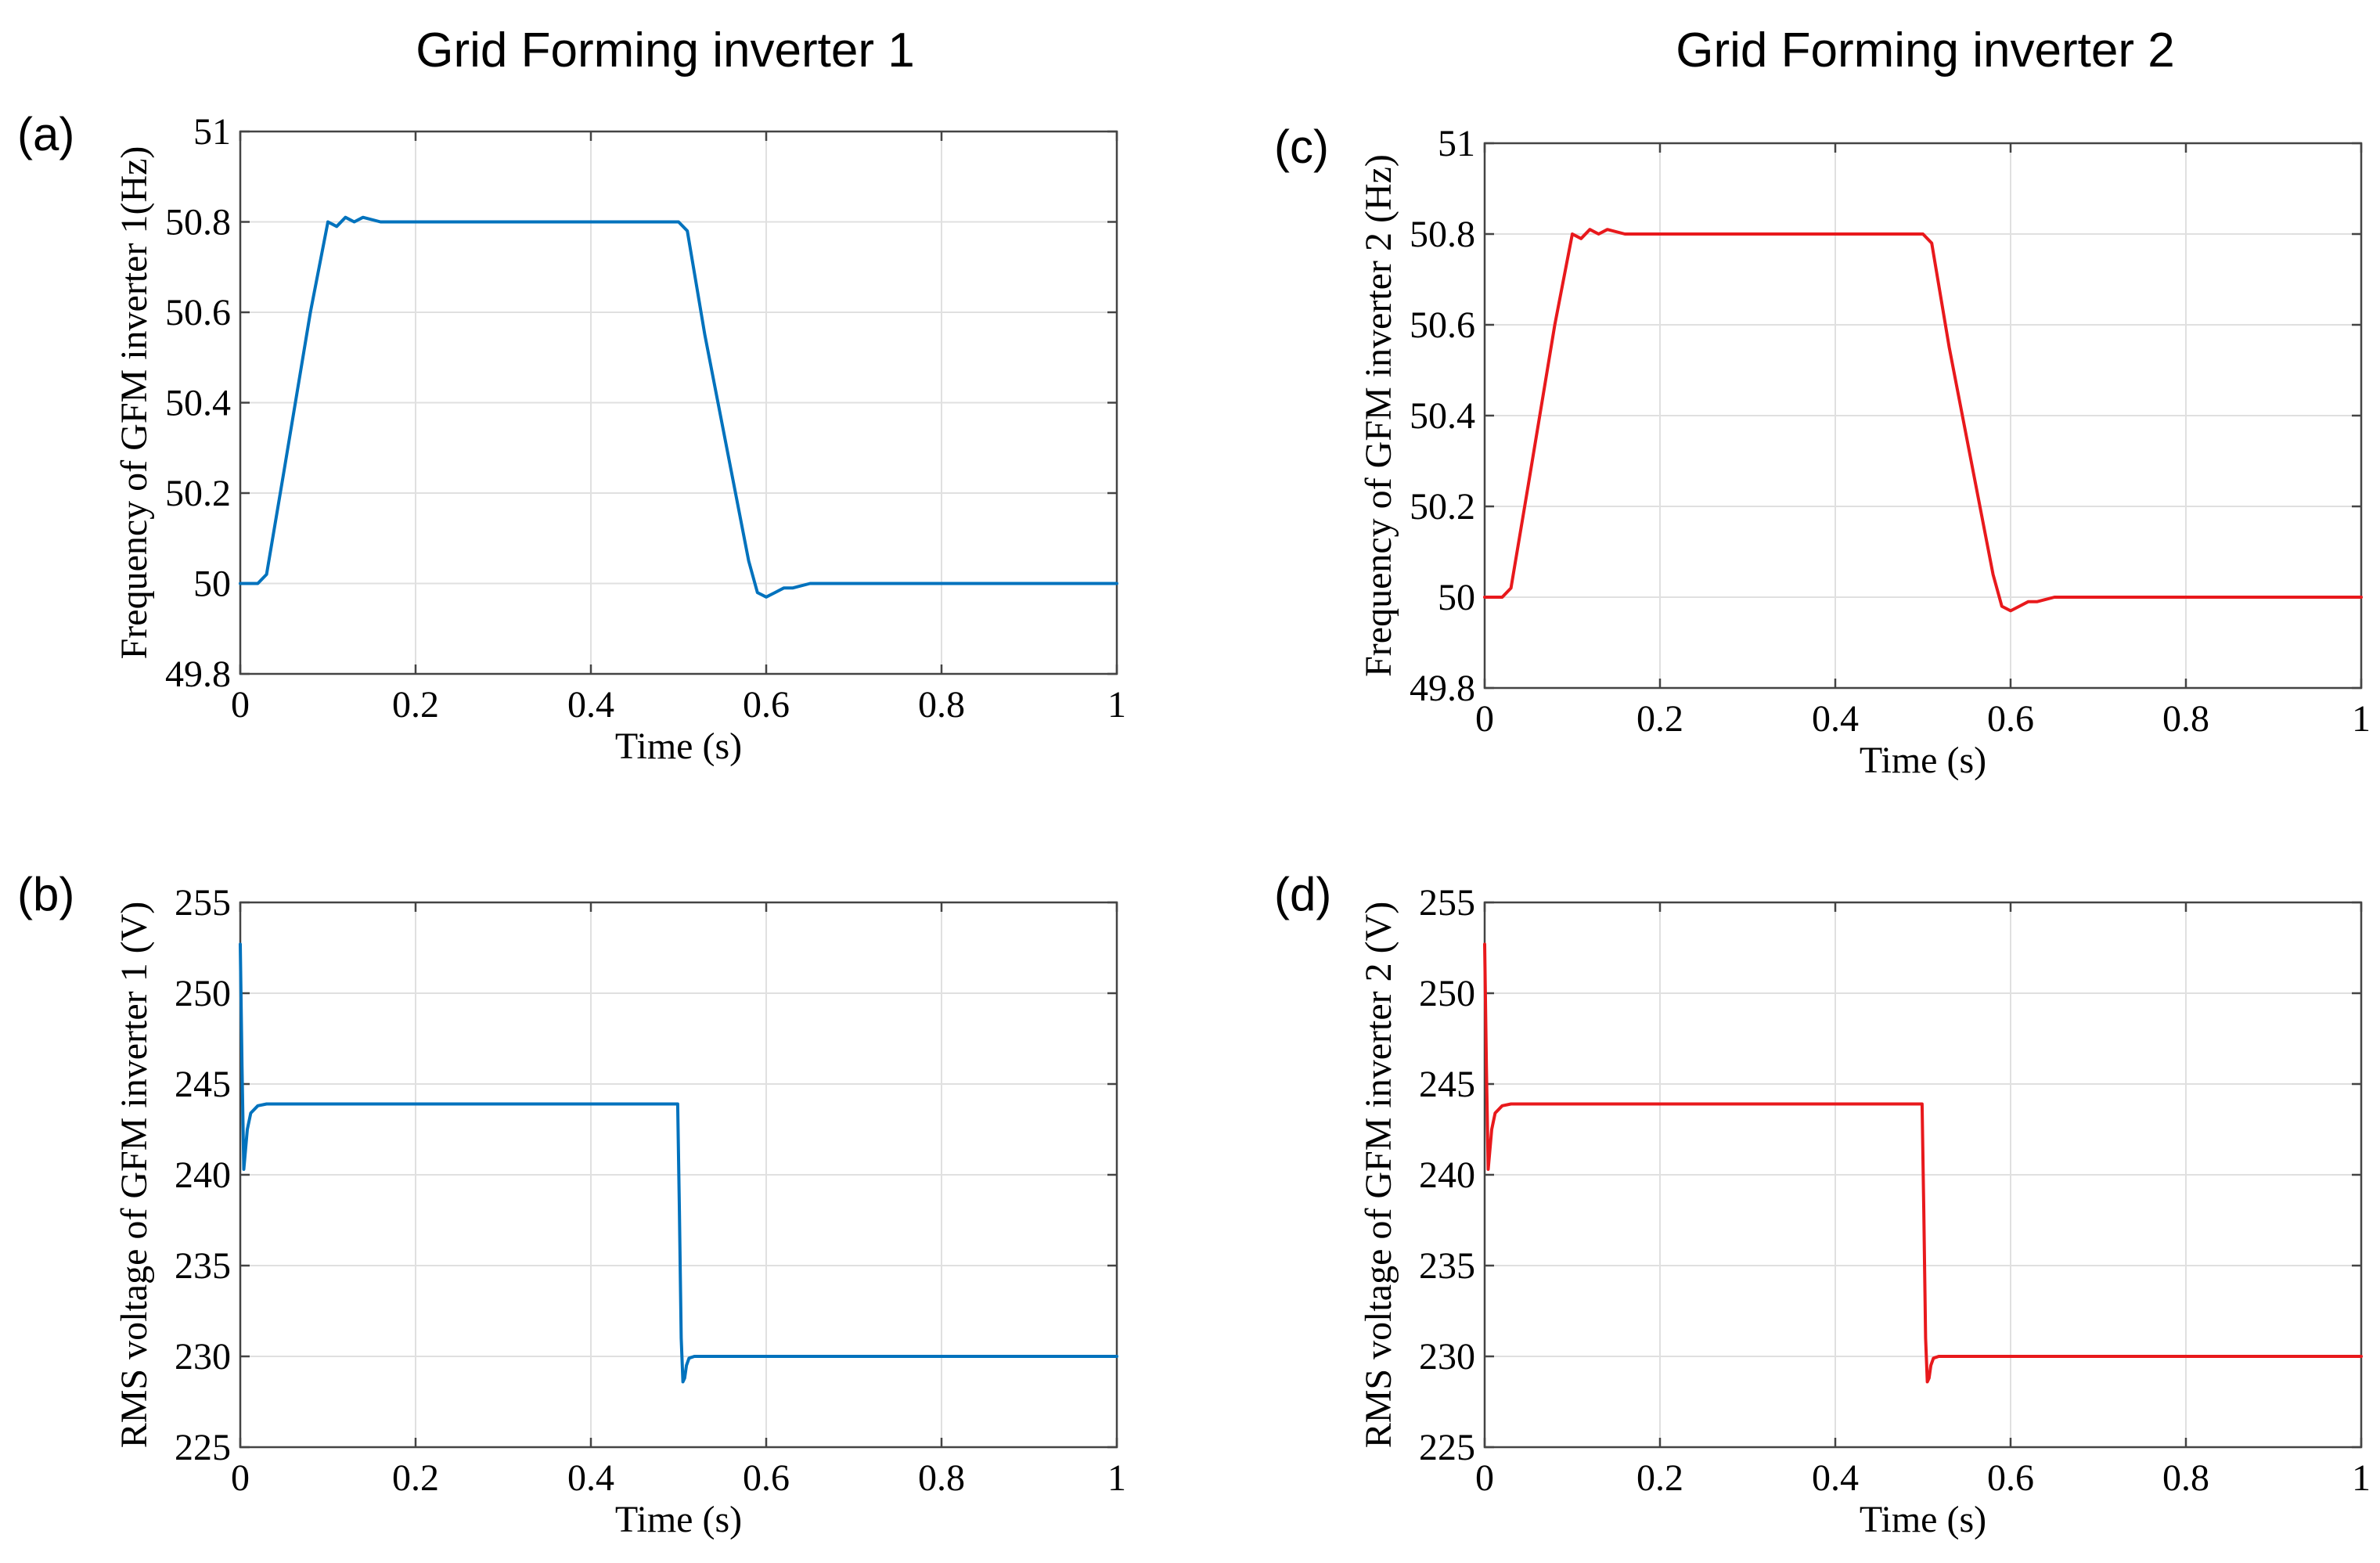  Describe the element at coordinates (1923, 420) in the screenshot. I see `series-line-c` at that location.